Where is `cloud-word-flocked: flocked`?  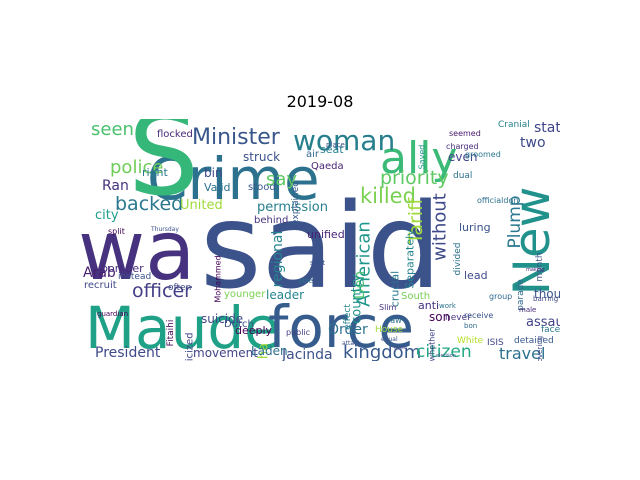
cloud-word-flocked: flocked is located at coordinates (175, 134).